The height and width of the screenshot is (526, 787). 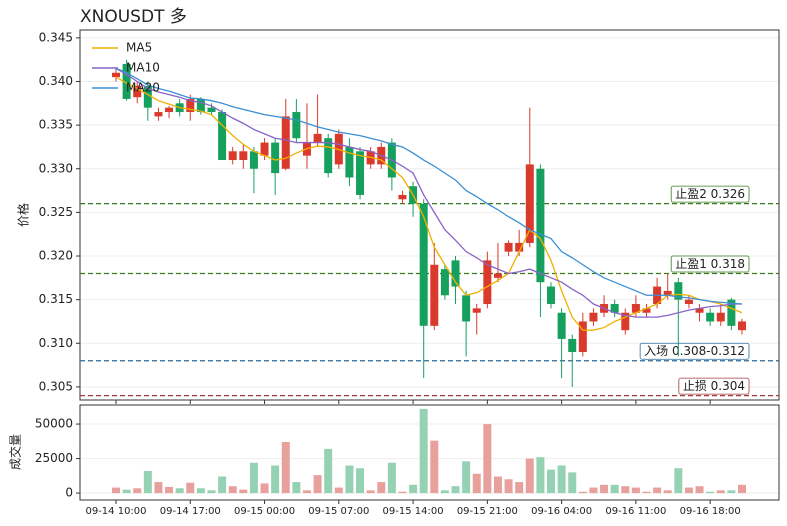 What do you see at coordinates (56, 386) in the screenshot?
I see `y-tick-label: 0.305` at bounding box center [56, 386].